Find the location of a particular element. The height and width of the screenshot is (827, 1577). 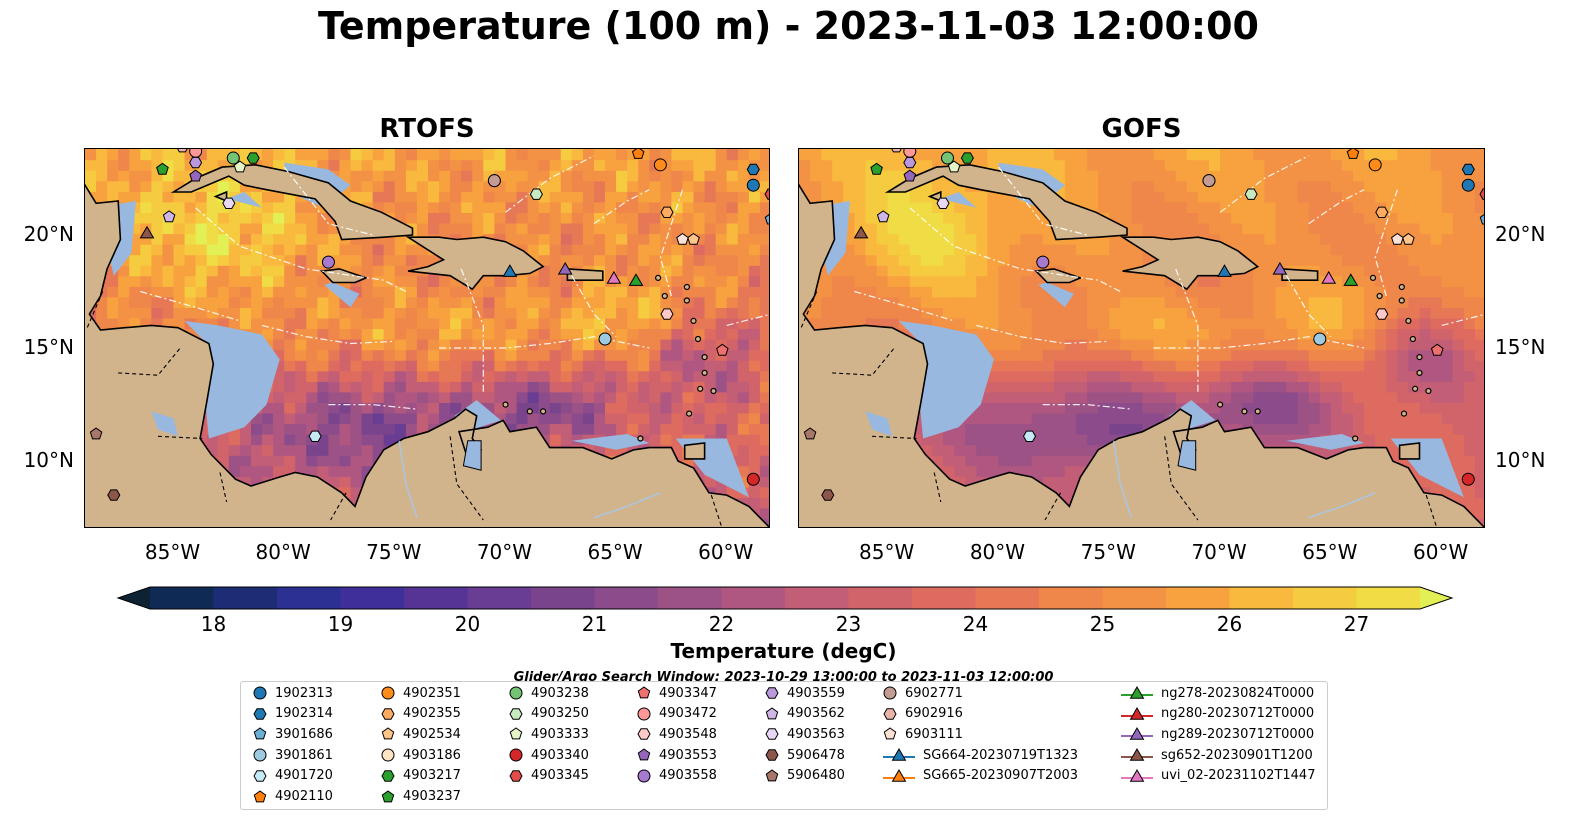

legend-label: 4903563 is located at coordinates (816, 734).